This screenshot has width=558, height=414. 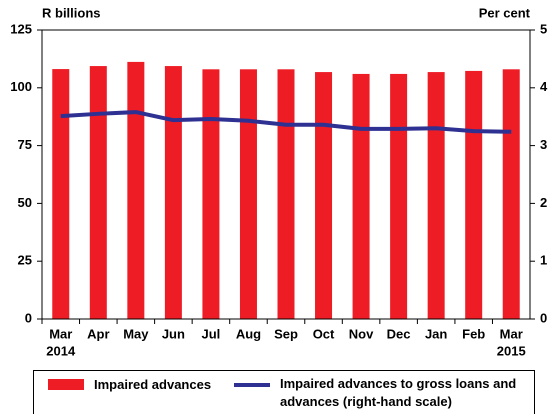 What do you see at coordinates (399, 333) in the screenshot?
I see `x-tick-label: Dec` at bounding box center [399, 333].